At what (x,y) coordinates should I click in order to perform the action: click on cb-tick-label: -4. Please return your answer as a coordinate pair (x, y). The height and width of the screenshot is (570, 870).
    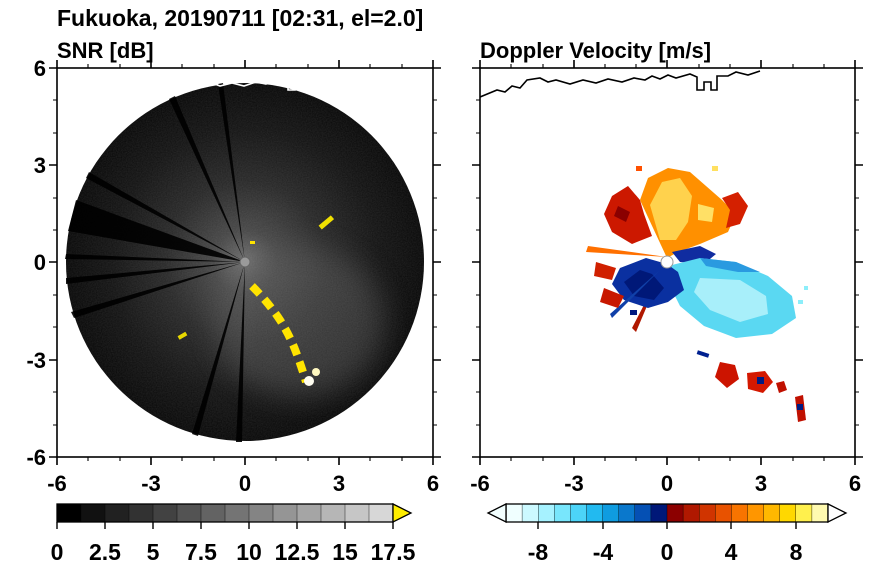
    Looking at the image, I should click on (603, 552).